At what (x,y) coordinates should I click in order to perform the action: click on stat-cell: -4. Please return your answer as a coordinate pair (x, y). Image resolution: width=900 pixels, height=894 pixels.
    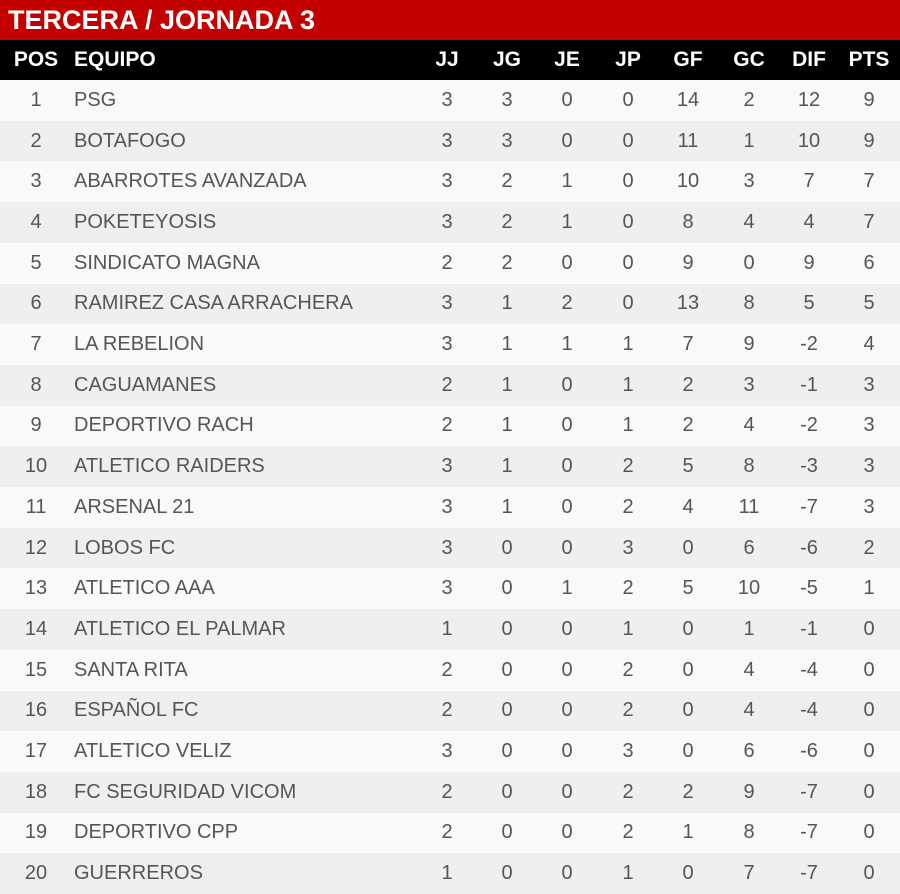
    Looking at the image, I should click on (809, 710).